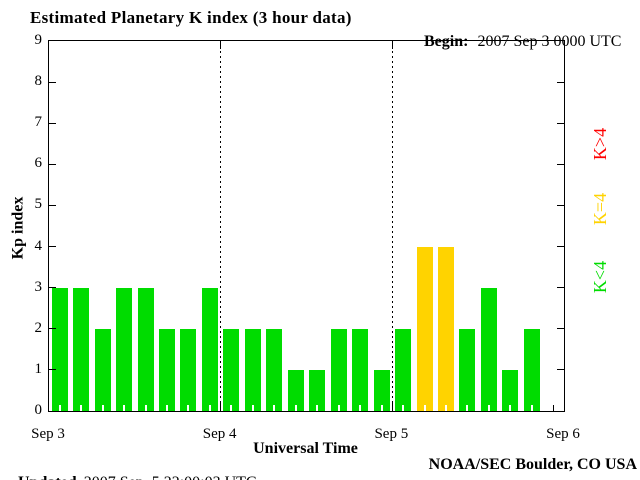 The height and width of the screenshot is (480, 640). Describe the element at coordinates (18, 228) in the screenshot. I see `y-axis-title: Kp index` at that location.